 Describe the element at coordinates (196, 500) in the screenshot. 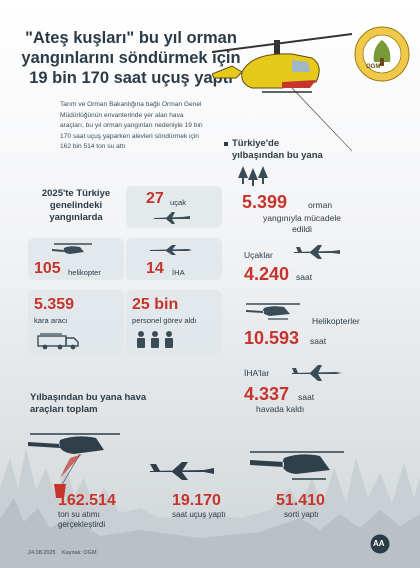

I see `hours-value: 19.170` at that location.